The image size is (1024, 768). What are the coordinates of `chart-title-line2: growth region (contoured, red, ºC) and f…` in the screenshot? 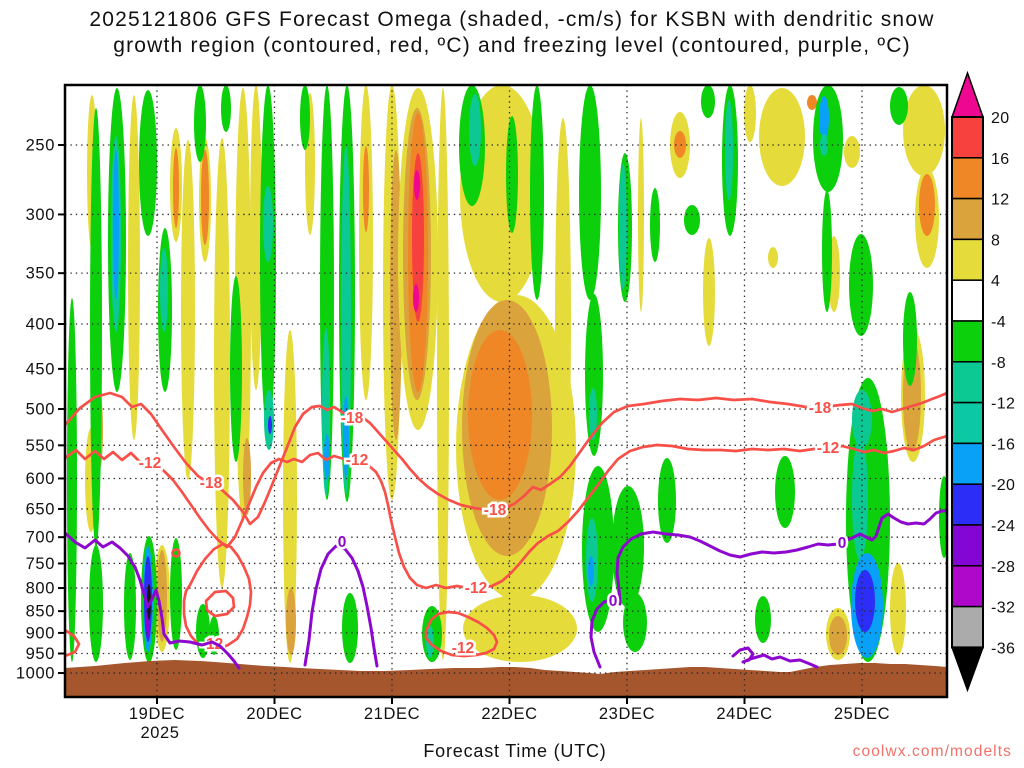 It's located at (512, 45).